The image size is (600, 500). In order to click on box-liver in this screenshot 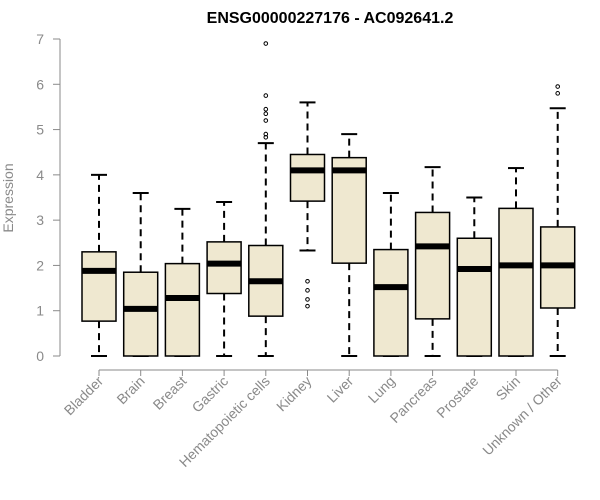, I will do `click(349, 245)`.